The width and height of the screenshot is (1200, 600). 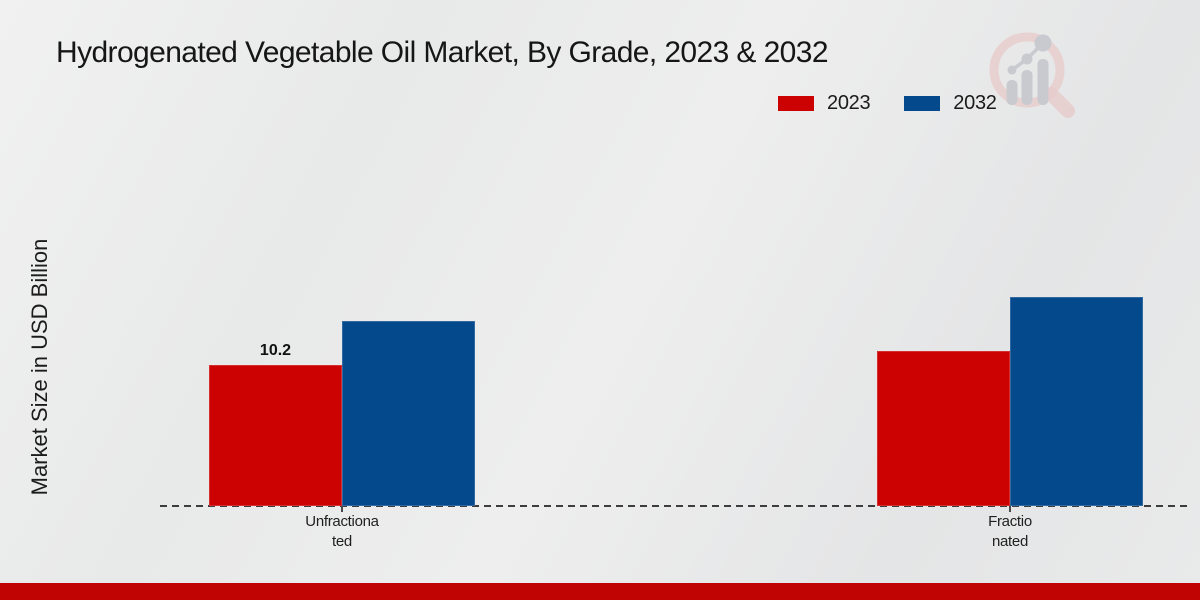 What do you see at coordinates (1010, 531) in the screenshot?
I see `x-tick-label-fractionated: Fractio nated` at bounding box center [1010, 531].